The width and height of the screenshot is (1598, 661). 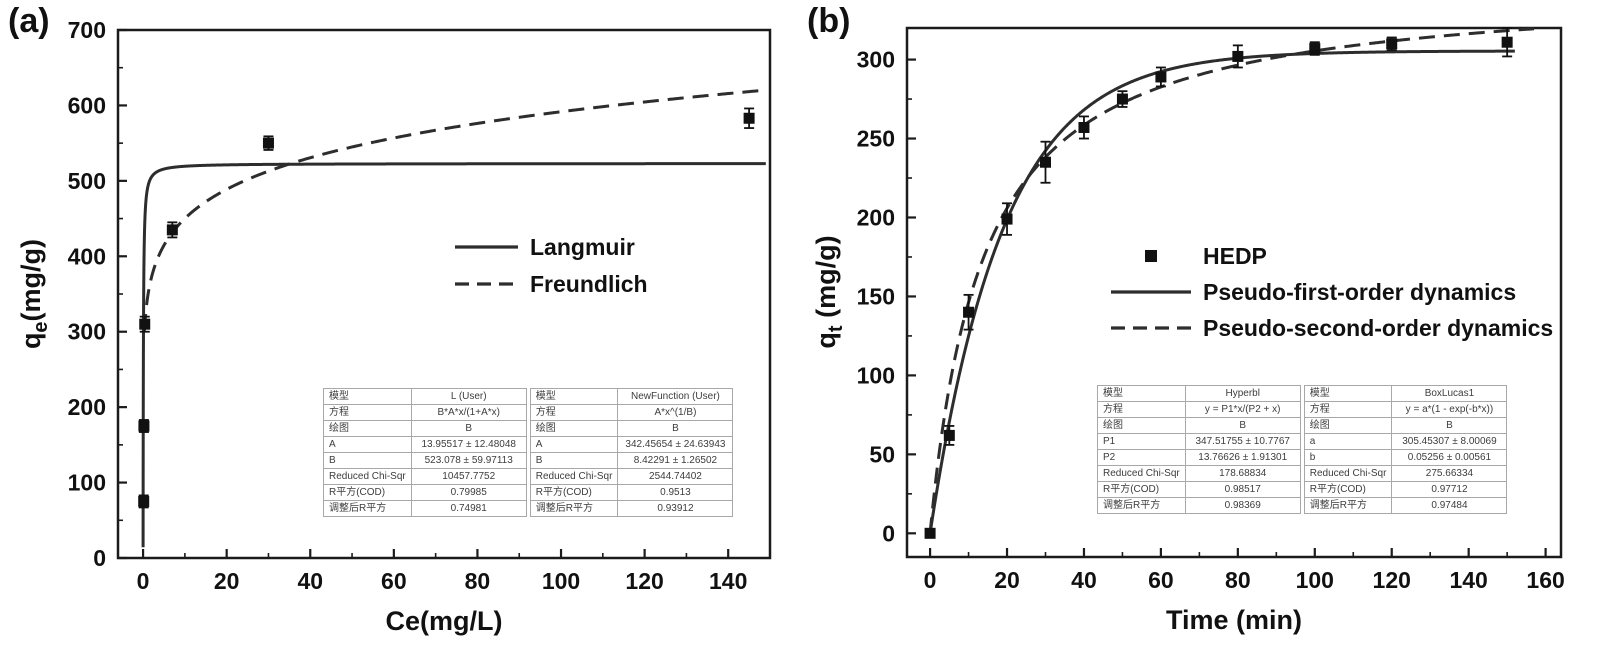 I want to click on legend-label: Pseudo-first-order dynamics, so click(x=1359, y=292).